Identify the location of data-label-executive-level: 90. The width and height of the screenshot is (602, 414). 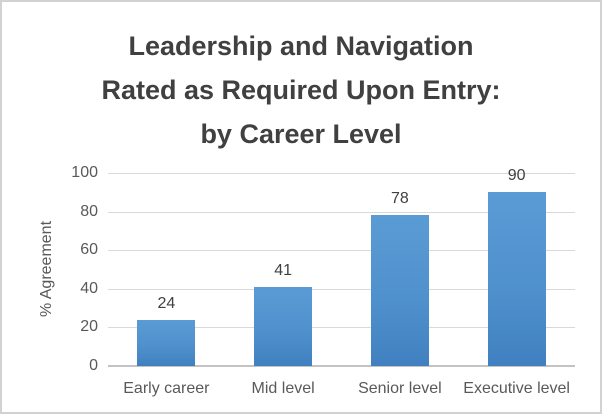
(516, 176).